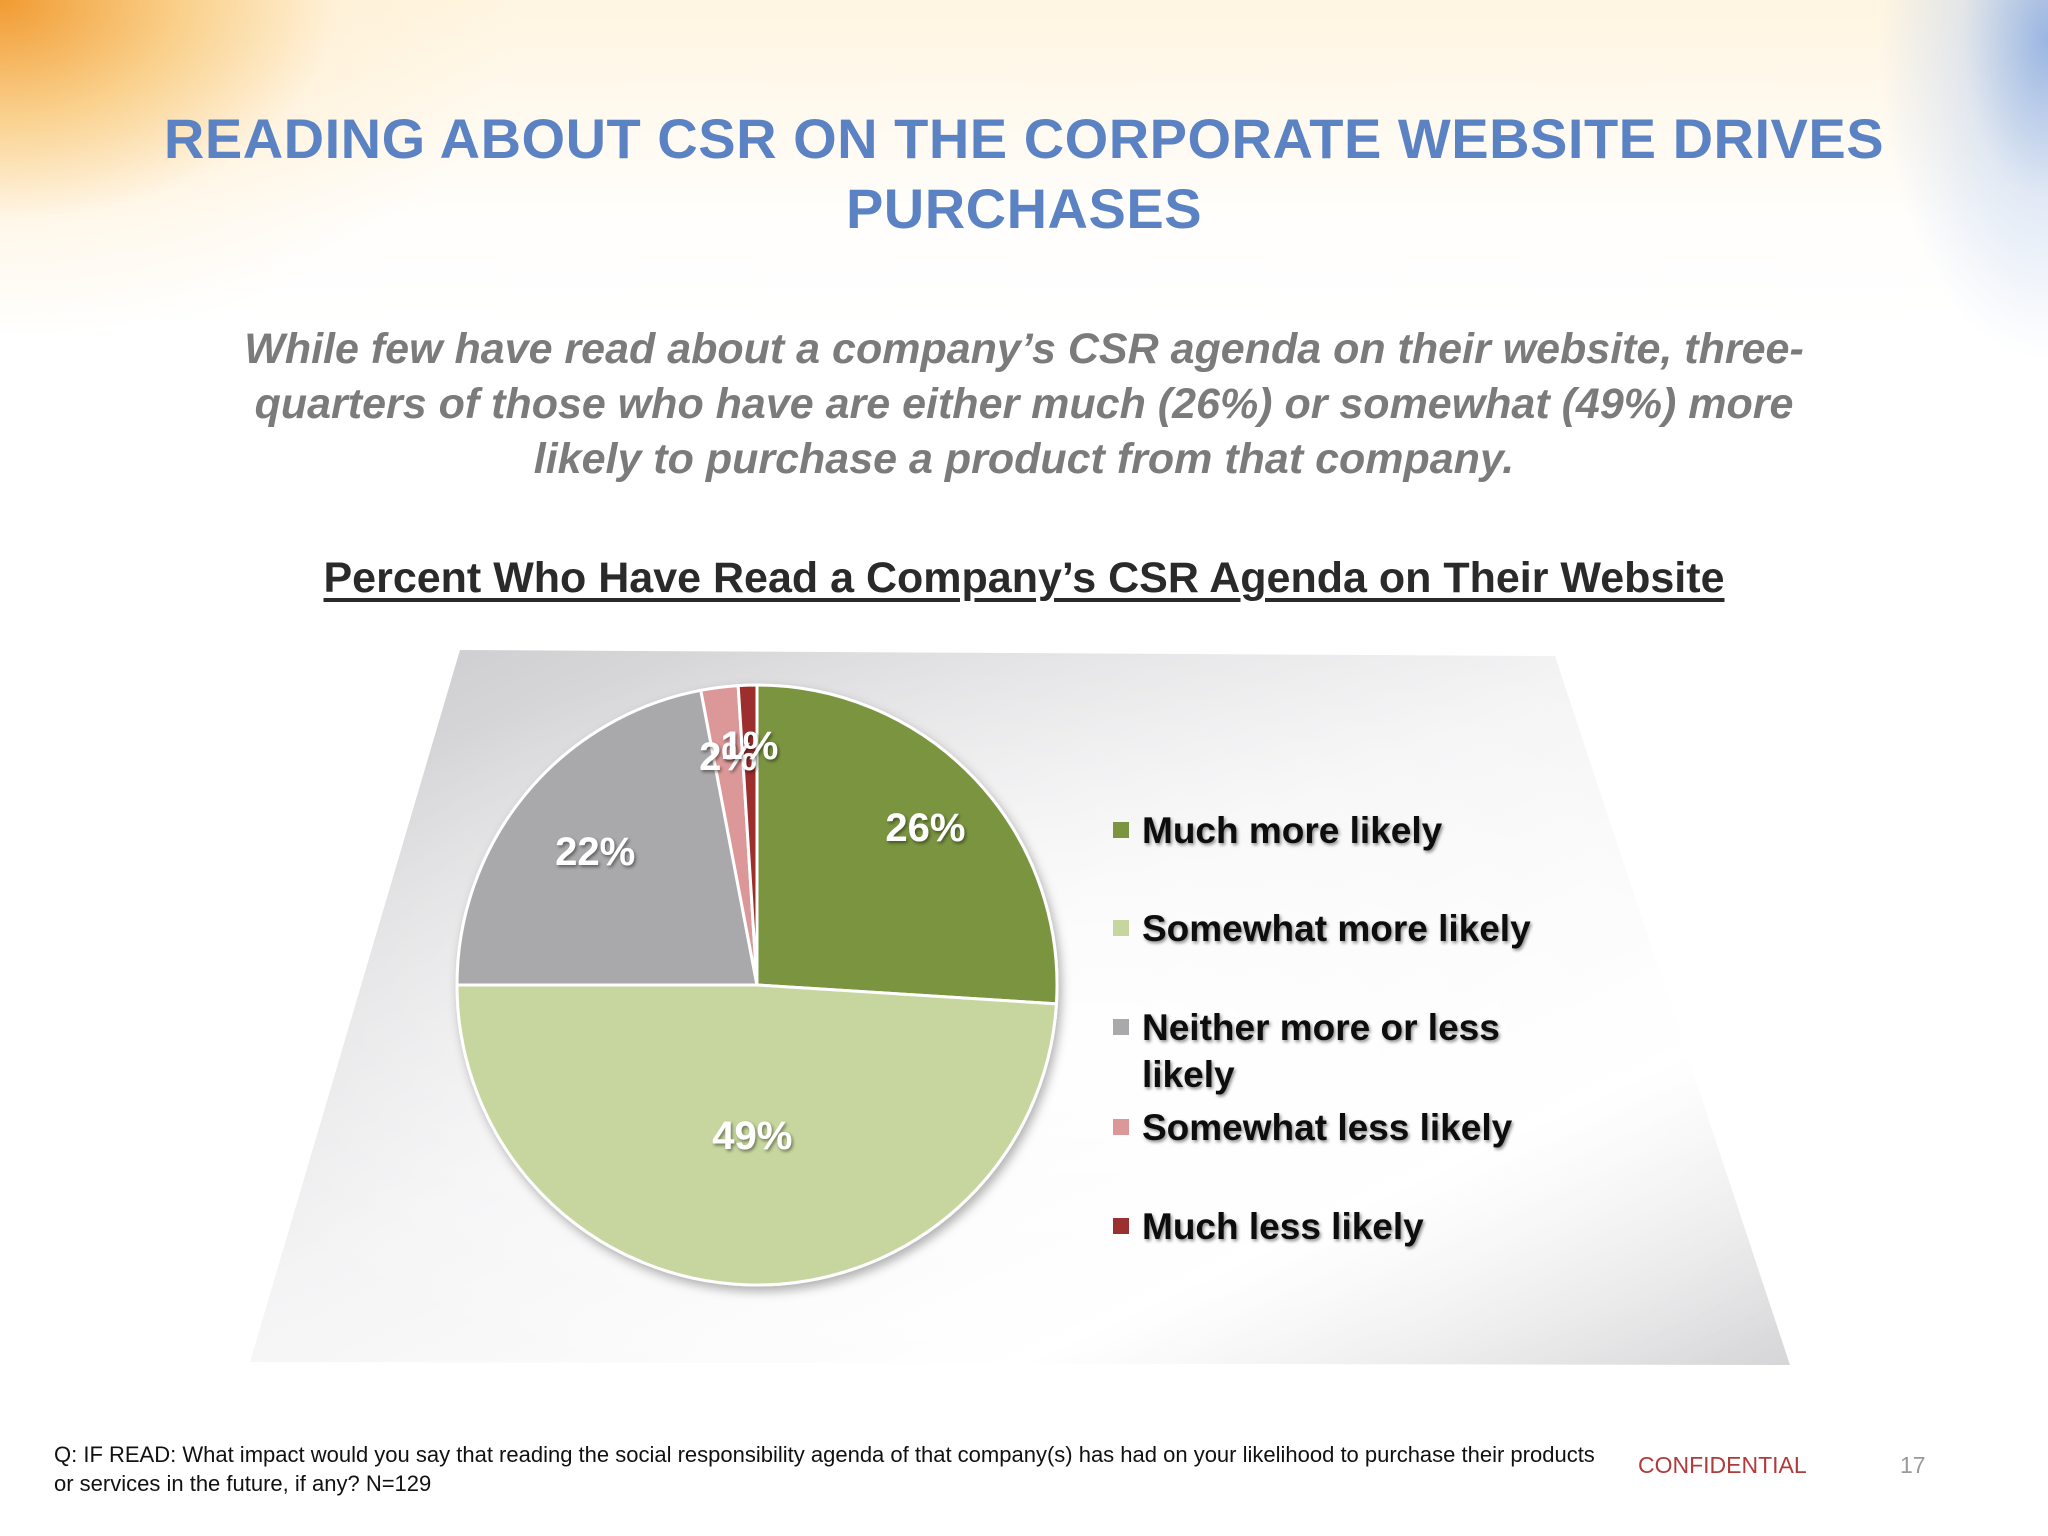 Image resolution: width=2048 pixels, height=1536 pixels. I want to click on pie-slice-much-less-likely, so click(747, 834).